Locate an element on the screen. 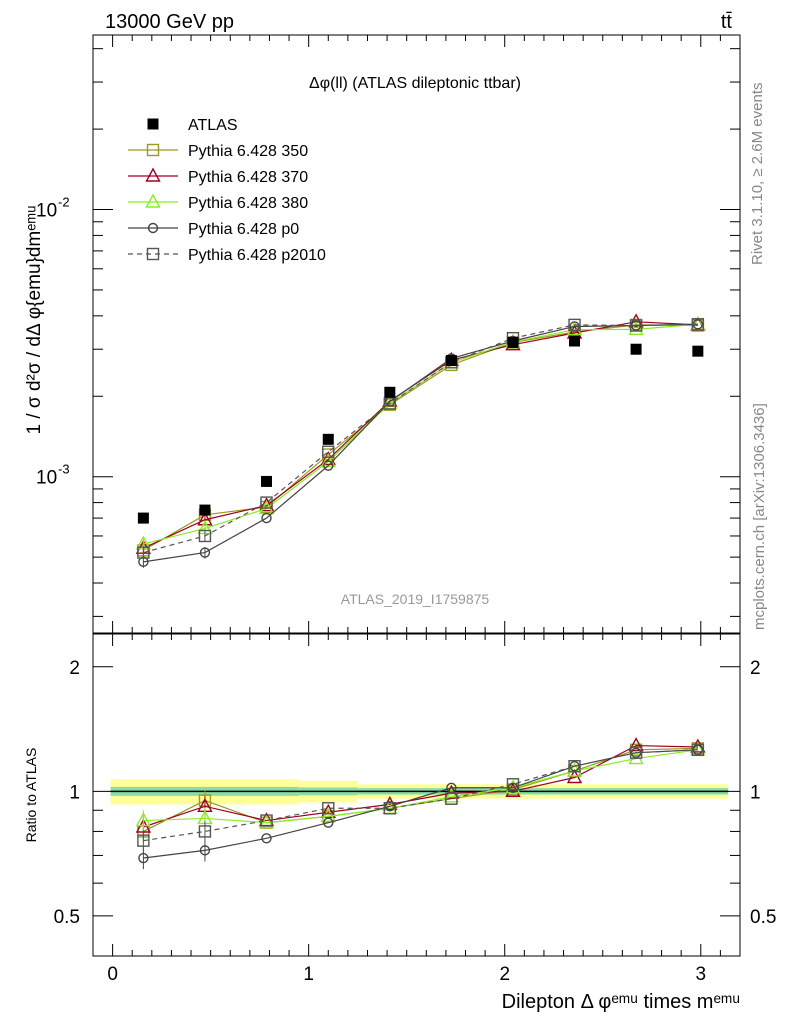  legend-label: Pythia 6.428 350 is located at coordinates (248, 151).